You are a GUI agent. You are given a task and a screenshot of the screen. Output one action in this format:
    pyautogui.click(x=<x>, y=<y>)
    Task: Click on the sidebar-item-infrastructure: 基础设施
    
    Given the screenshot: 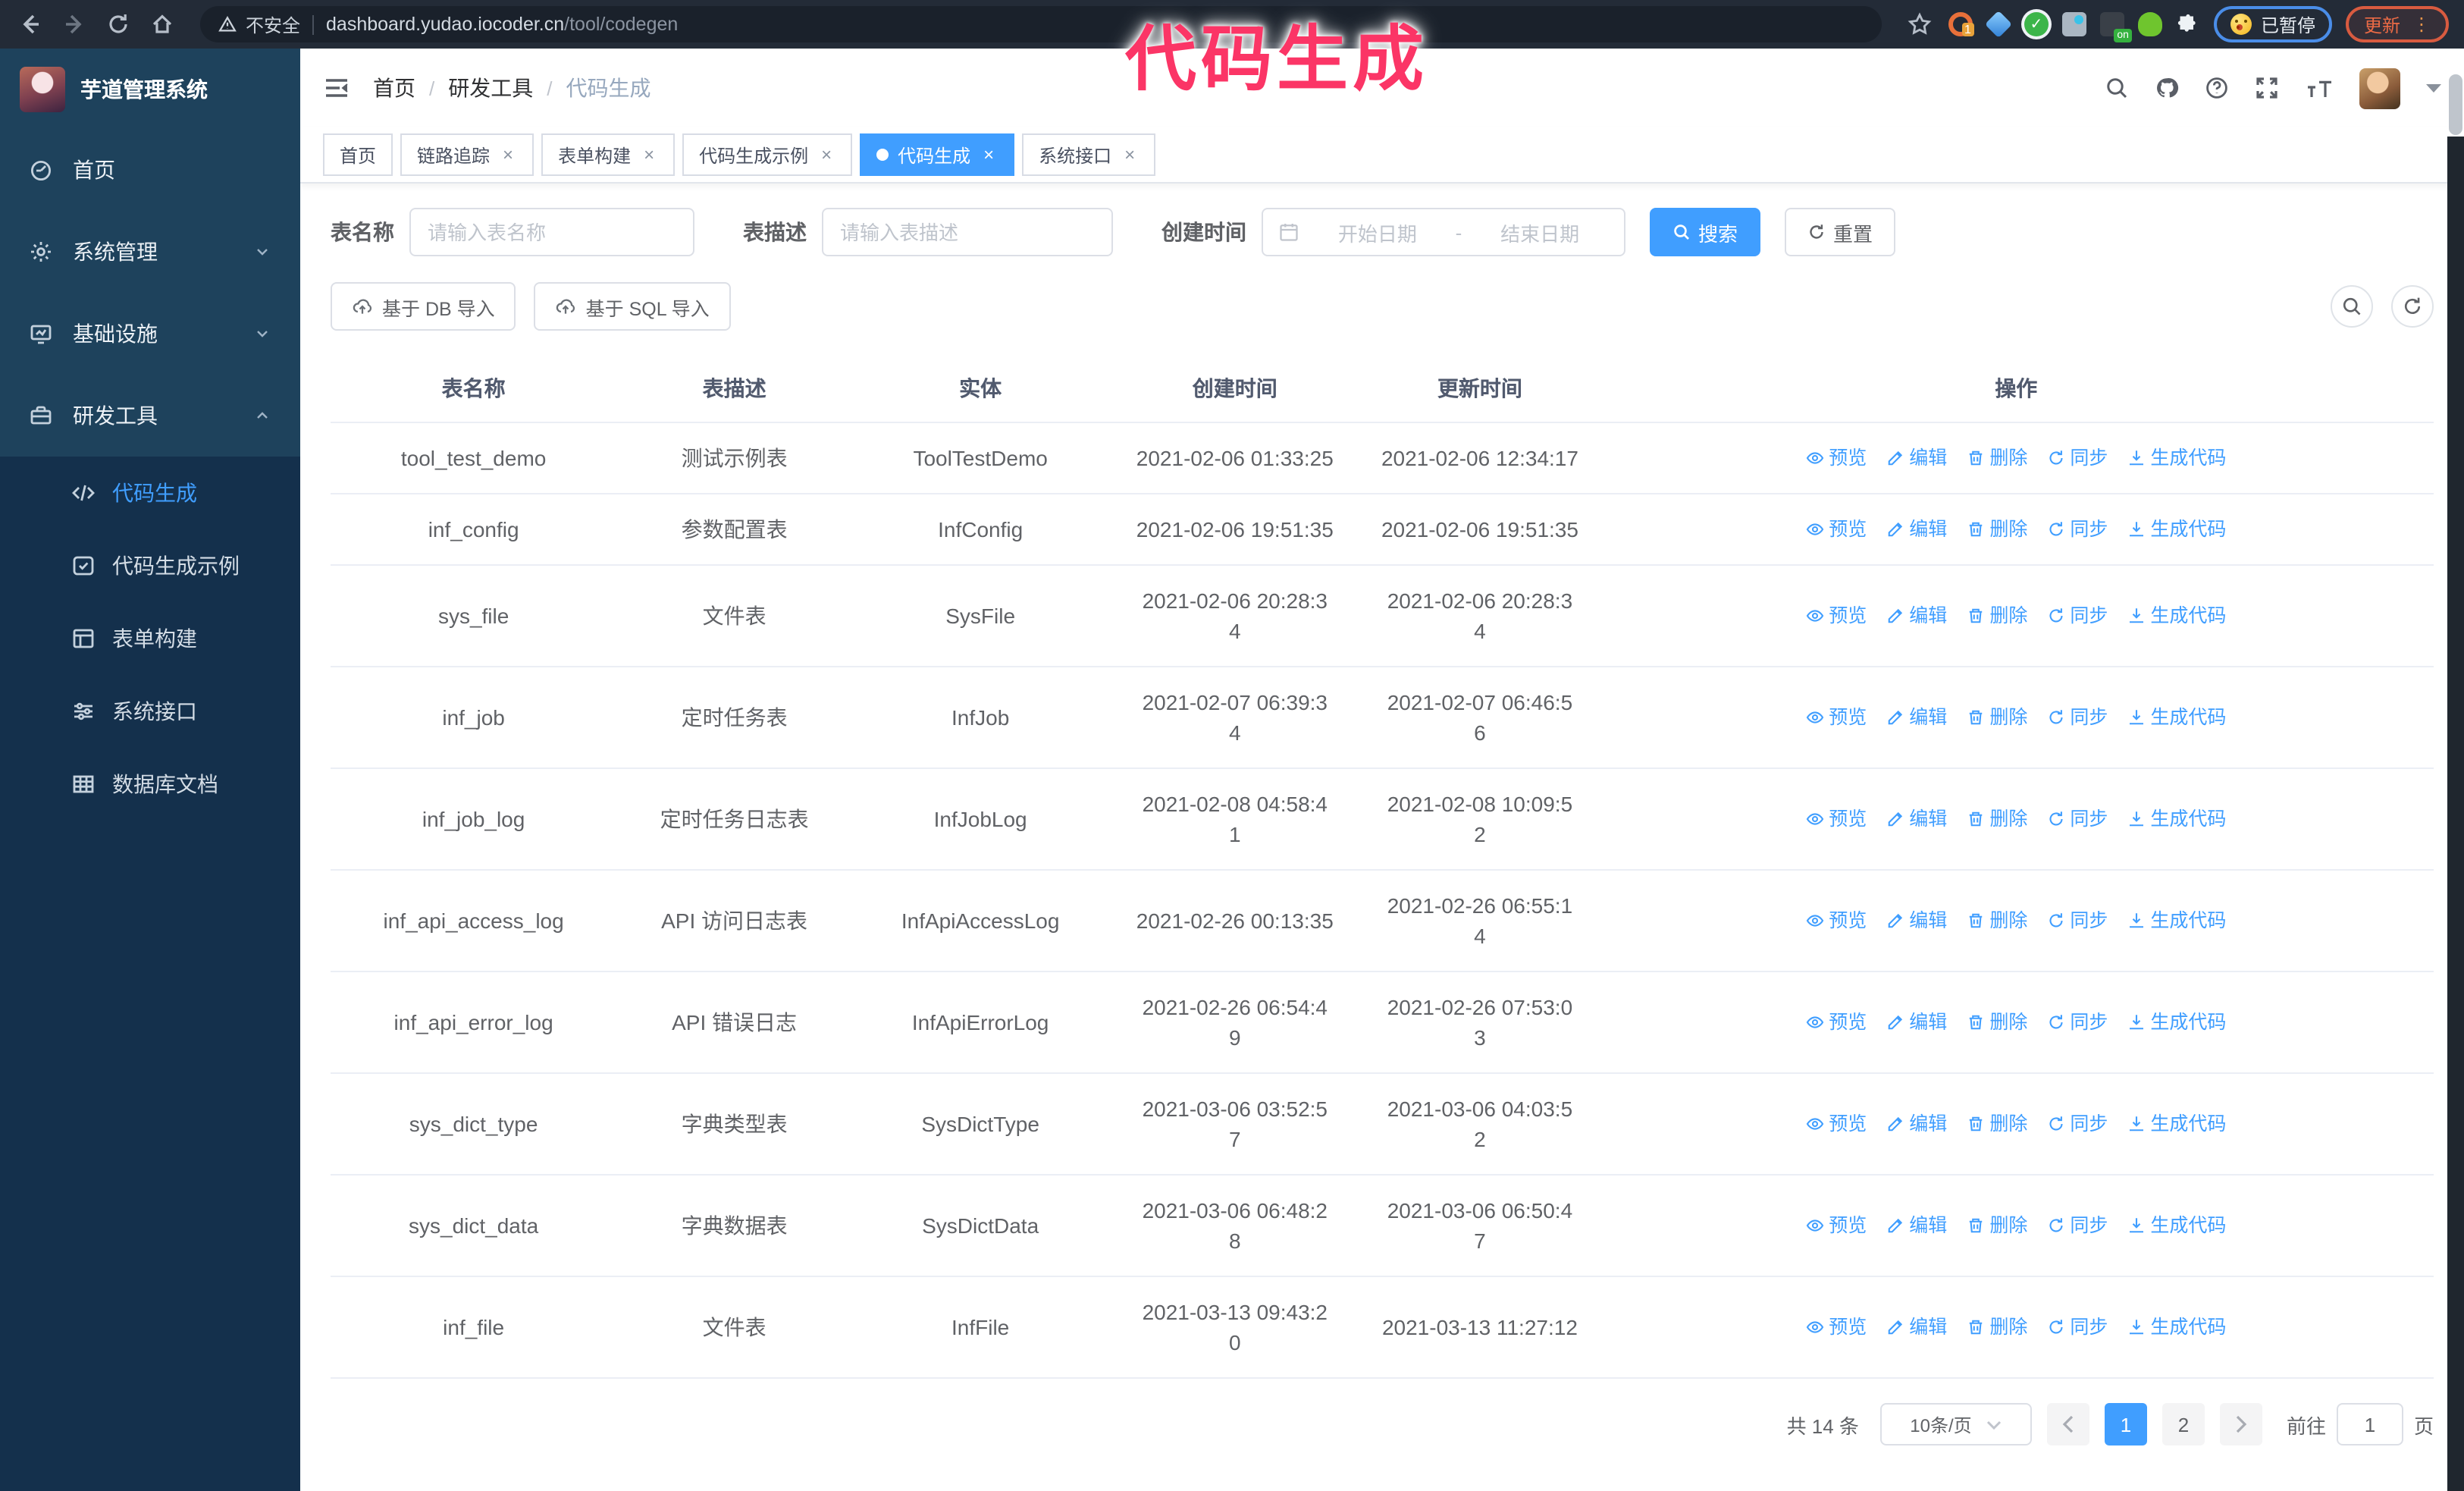 What is the action you would take?
    pyautogui.click(x=150, y=334)
    